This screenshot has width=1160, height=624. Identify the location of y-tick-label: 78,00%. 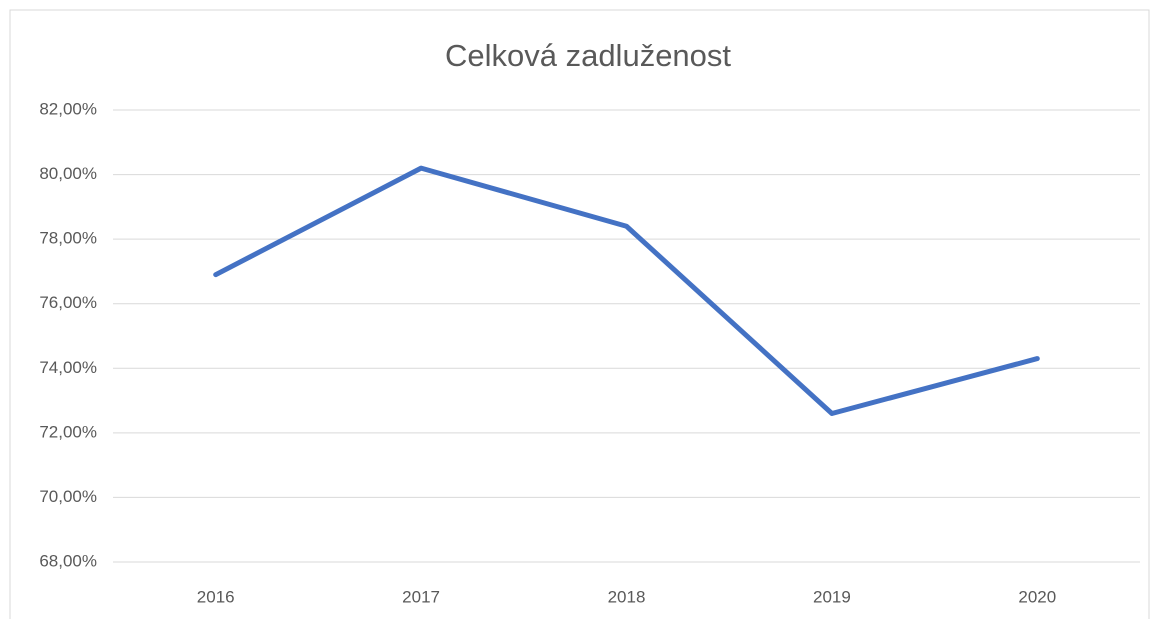
(68, 238).